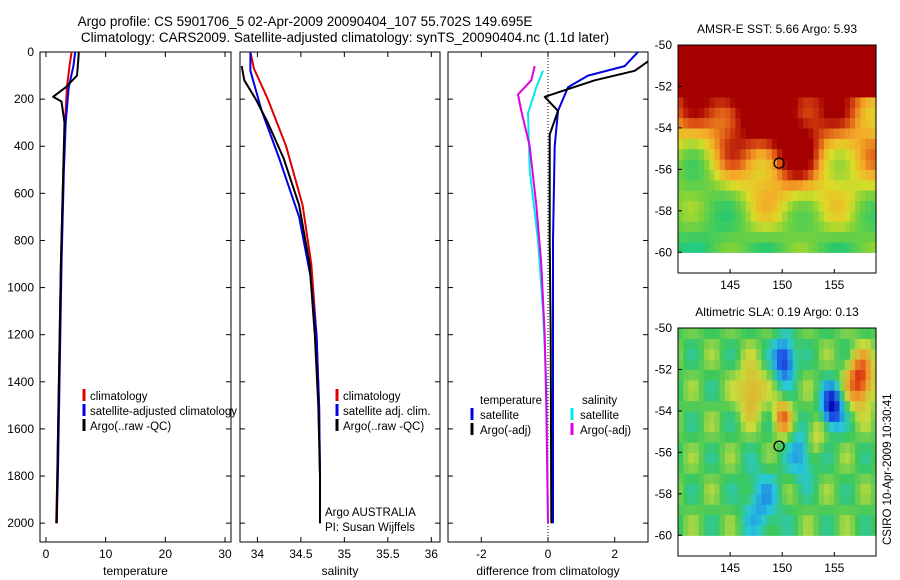 This screenshot has height=580, width=900. I want to click on y-tick-label: 1800, so click(20, 476).